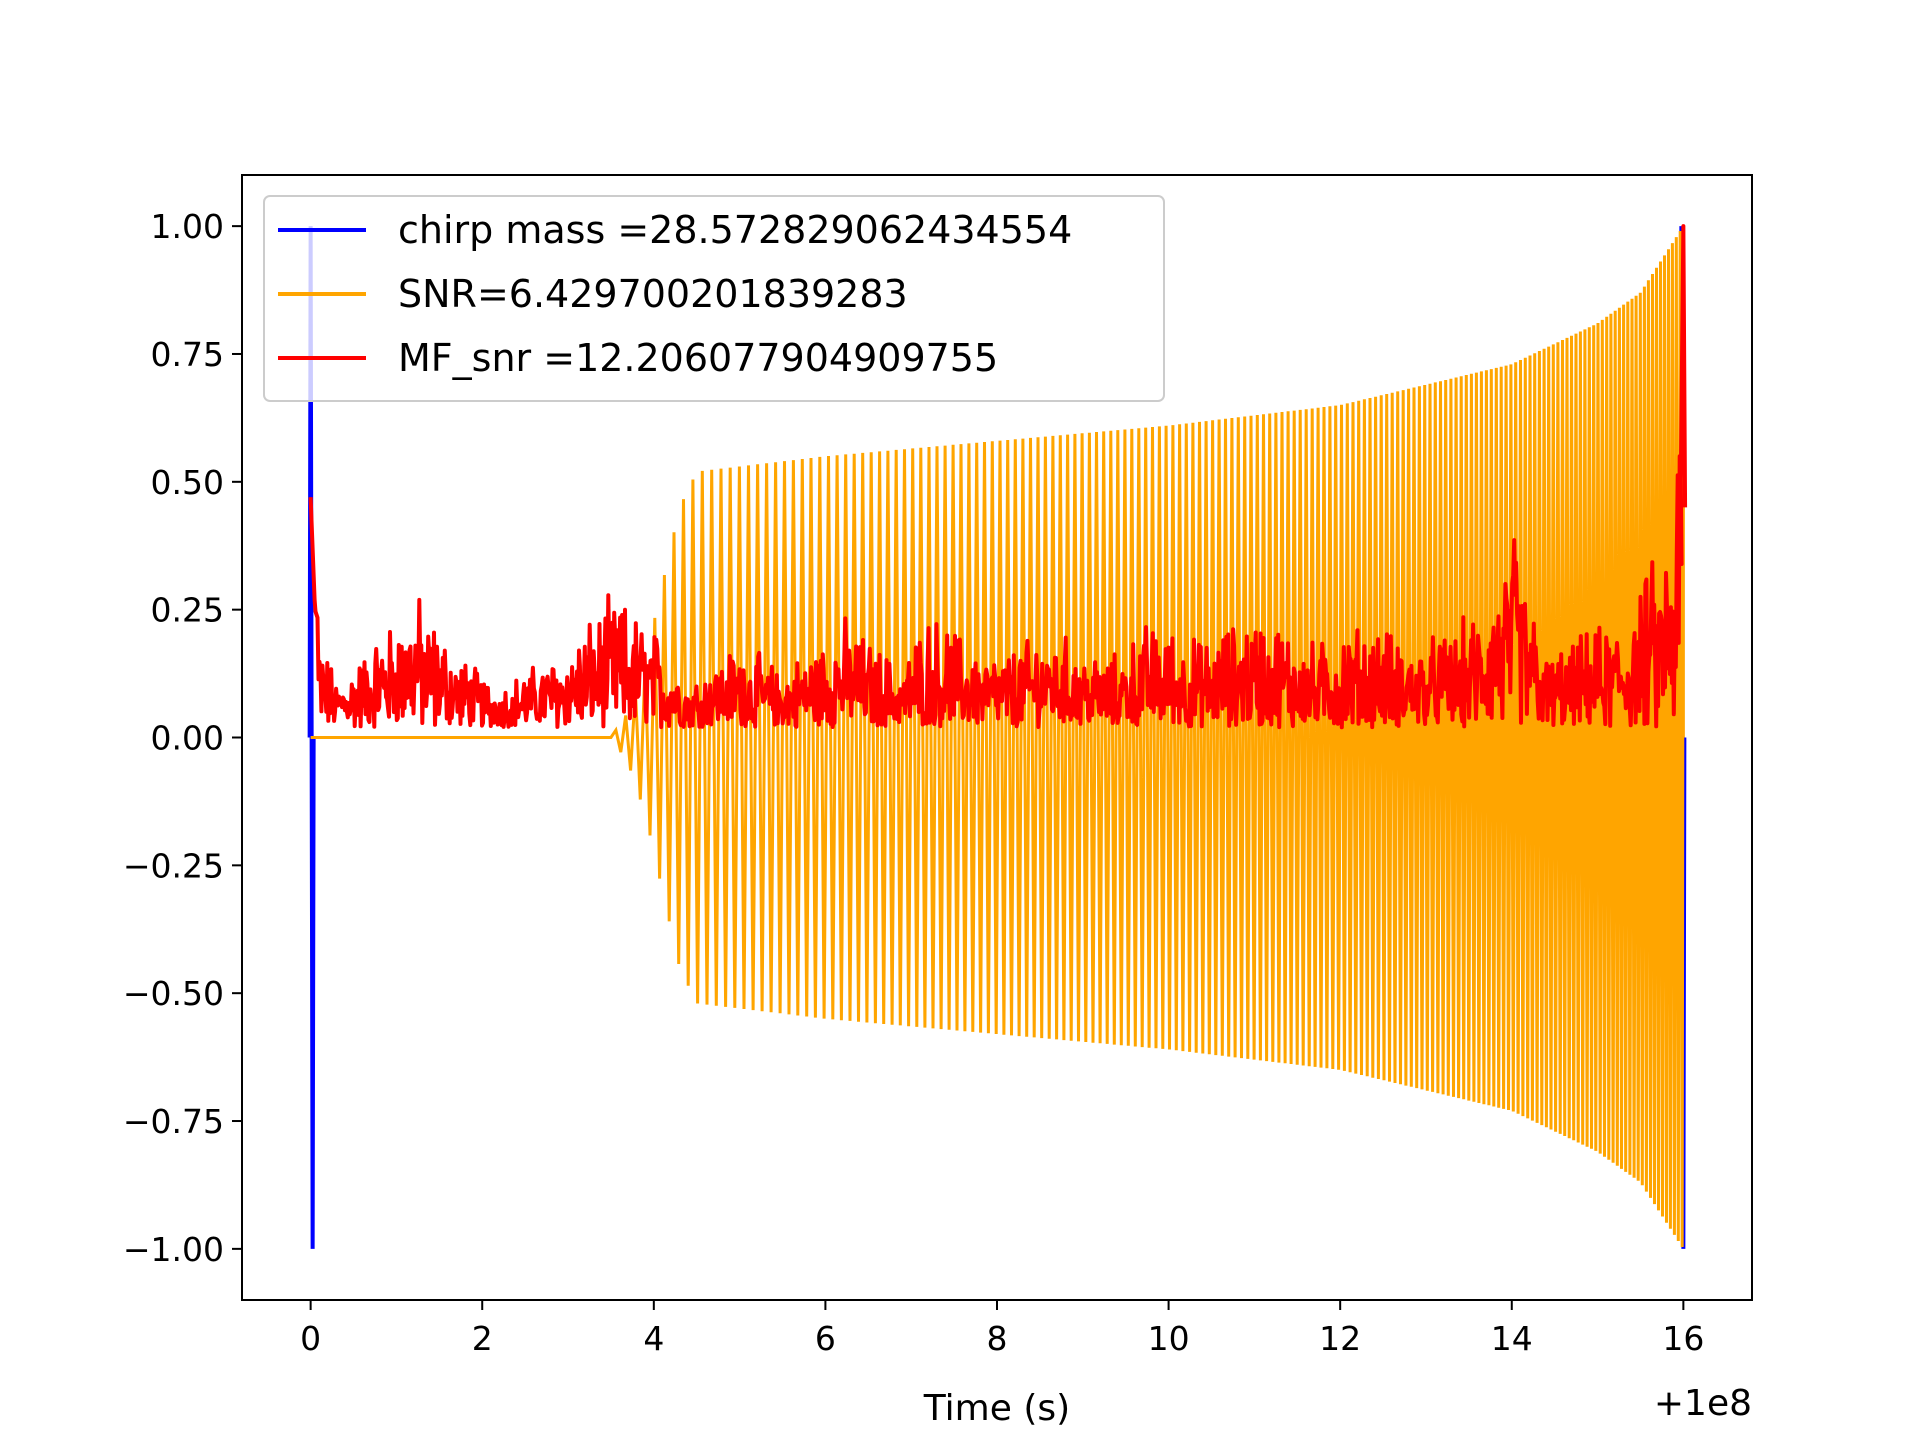 The image size is (1920, 1440). Describe the element at coordinates (1703, 1403) in the screenshot. I see `x-axis-offset-label: +1e8` at that location.